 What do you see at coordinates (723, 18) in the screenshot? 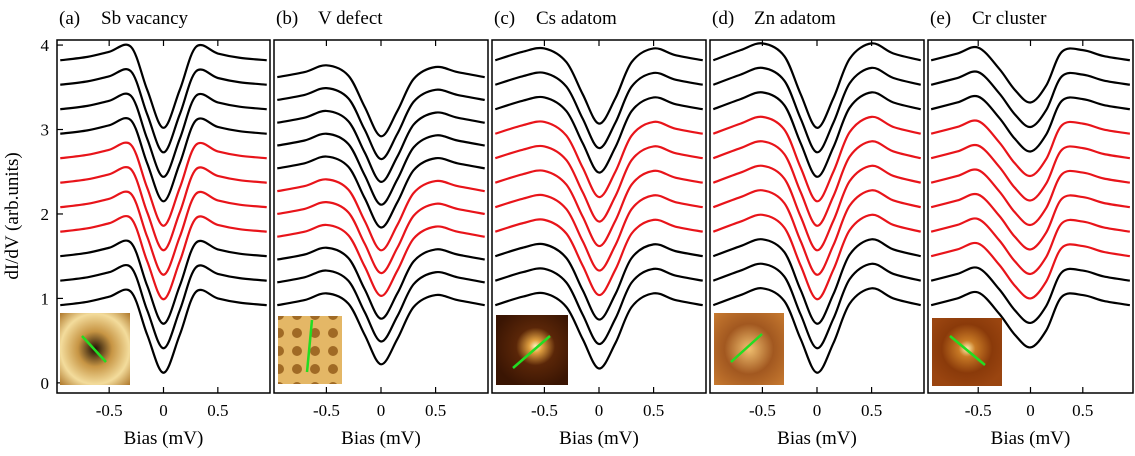
I see `panel-label: (d)` at bounding box center [723, 18].